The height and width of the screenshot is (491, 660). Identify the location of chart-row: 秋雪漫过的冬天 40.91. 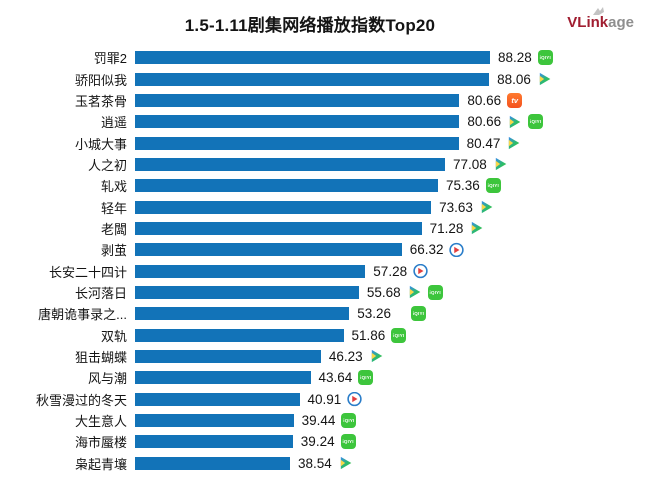
(281, 399).